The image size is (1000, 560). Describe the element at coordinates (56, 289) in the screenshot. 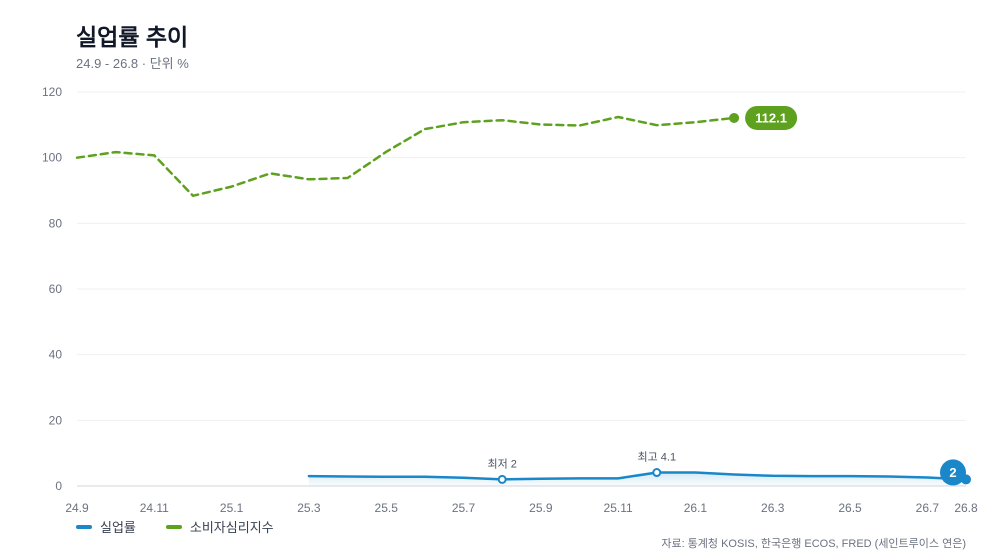

I see `y-tick-label: 60` at that location.